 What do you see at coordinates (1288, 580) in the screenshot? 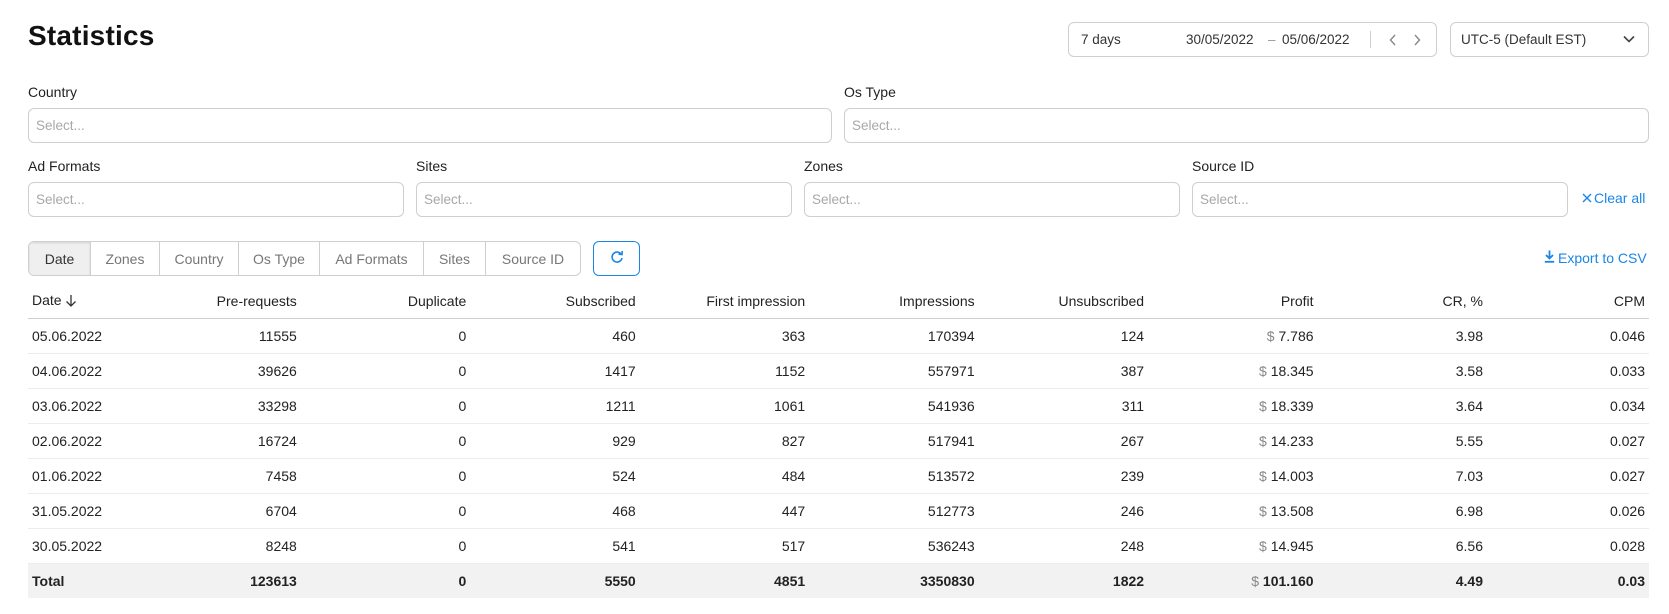
I see `profit-value: 101.160` at bounding box center [1288, 580].